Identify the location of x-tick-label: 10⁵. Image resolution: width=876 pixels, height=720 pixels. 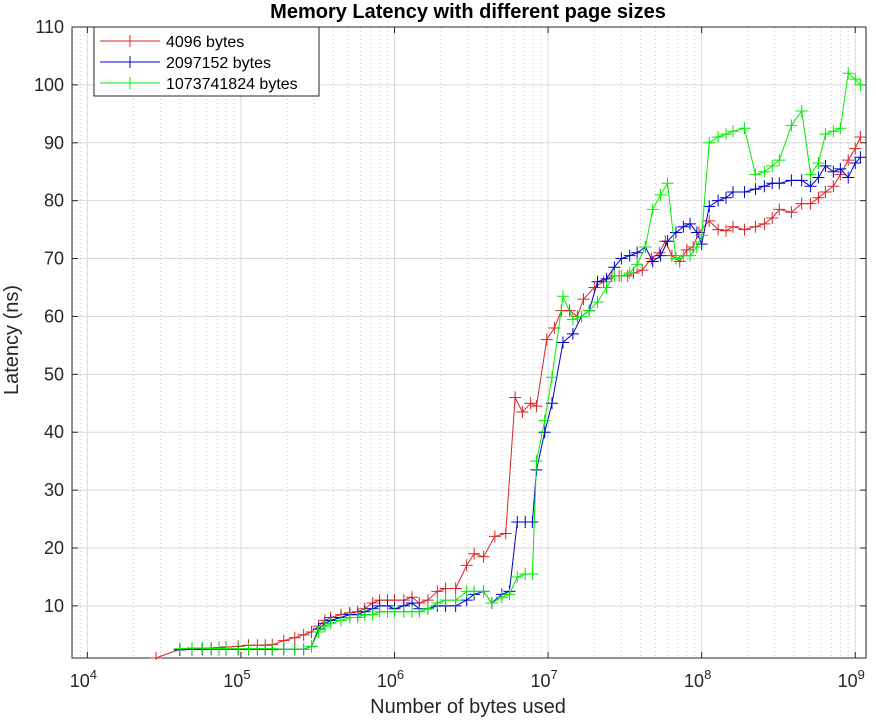
(236, 679).